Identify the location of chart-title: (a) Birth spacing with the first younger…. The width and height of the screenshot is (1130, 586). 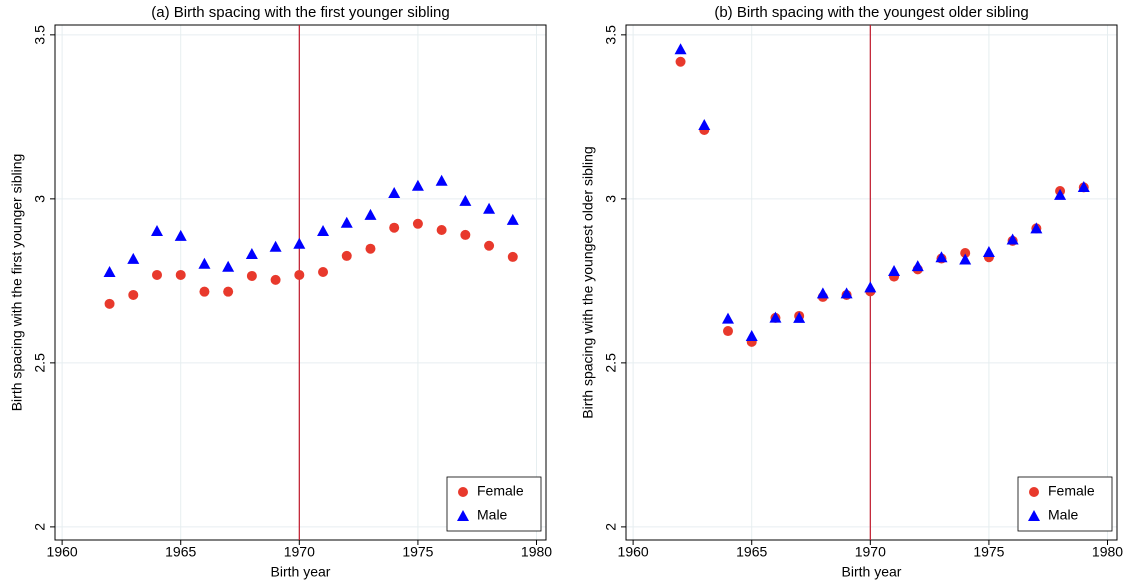
(300, 12).